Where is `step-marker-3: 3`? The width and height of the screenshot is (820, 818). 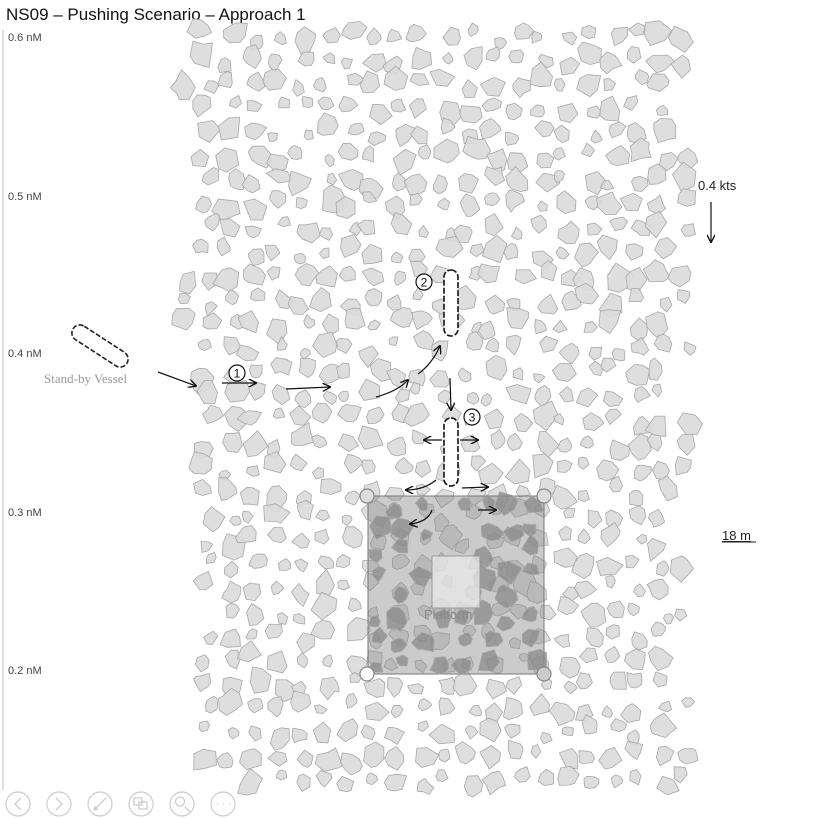
step-marker-3: 3 is located at coordinates (472, 417).